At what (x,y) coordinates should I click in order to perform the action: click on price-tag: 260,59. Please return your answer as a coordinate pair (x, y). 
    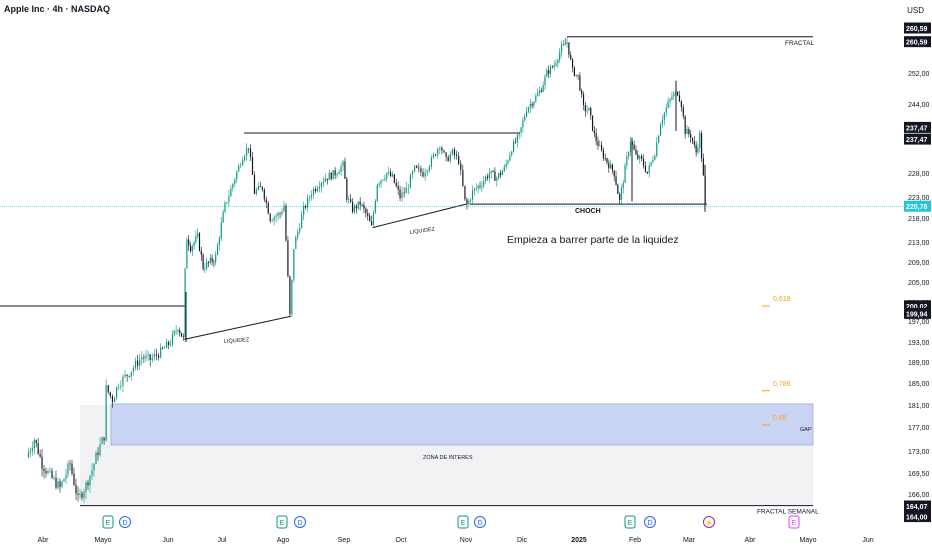
    Looking at the image, I should click on (917, 29).